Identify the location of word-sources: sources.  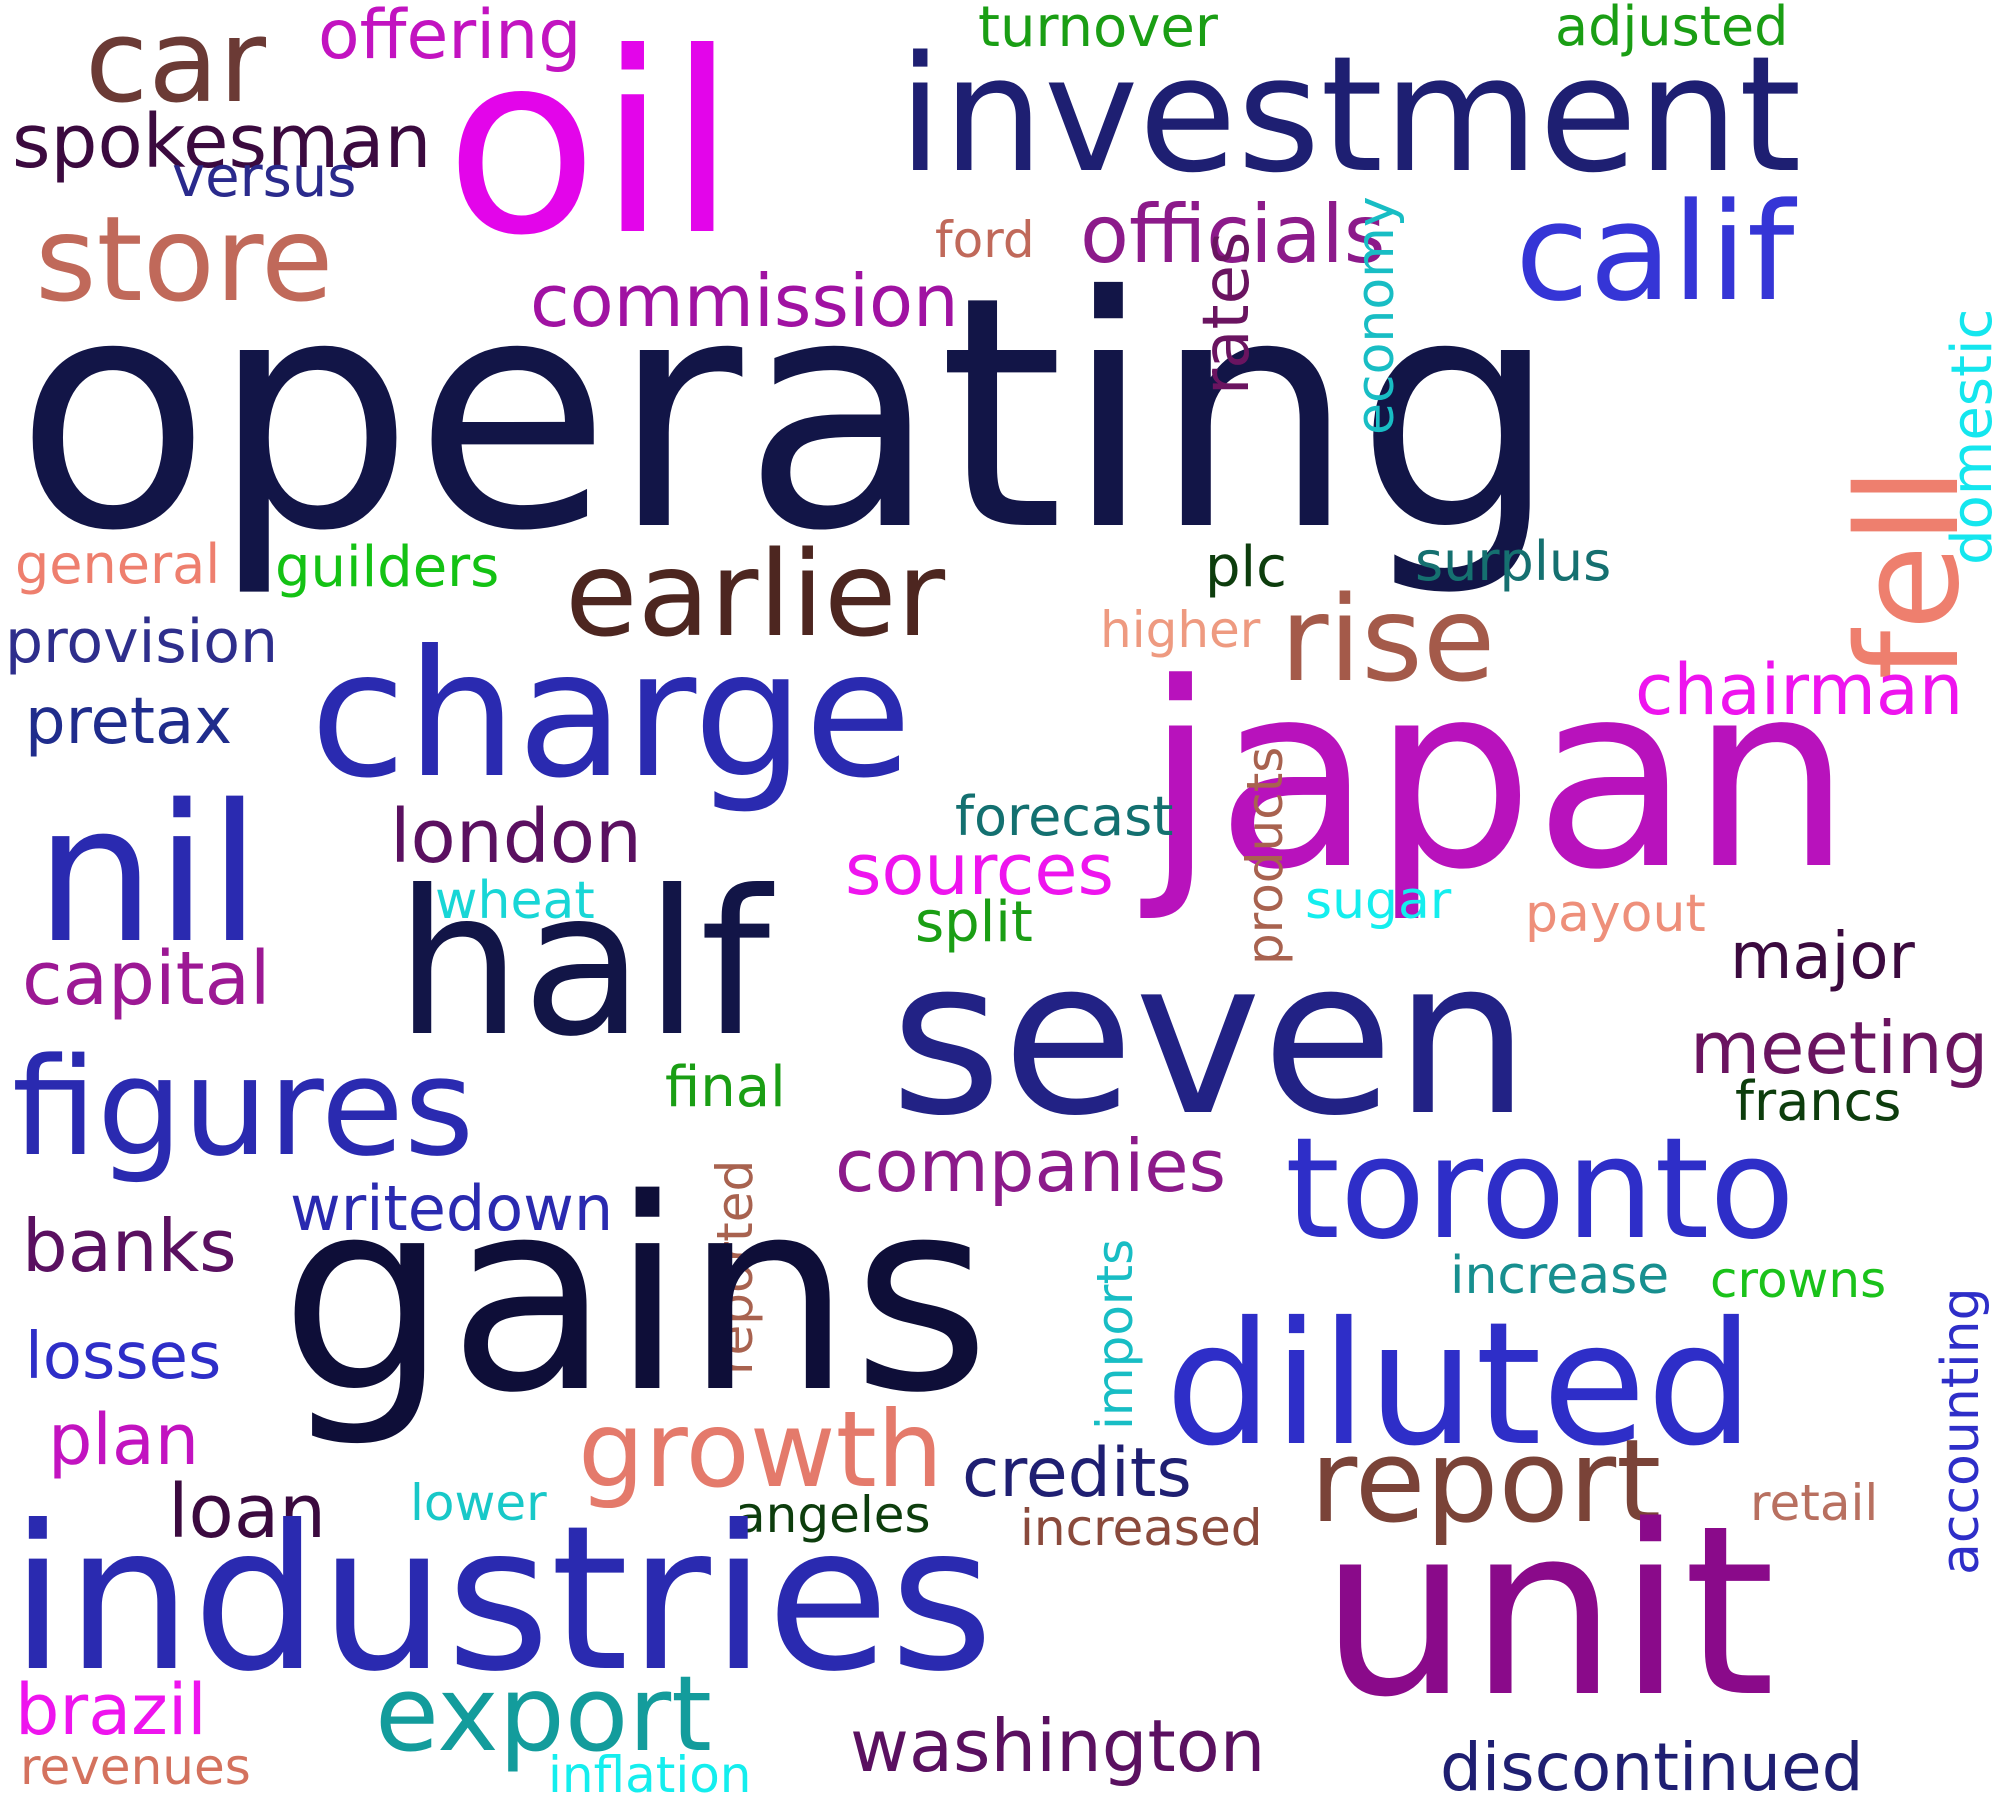
(979, 870).